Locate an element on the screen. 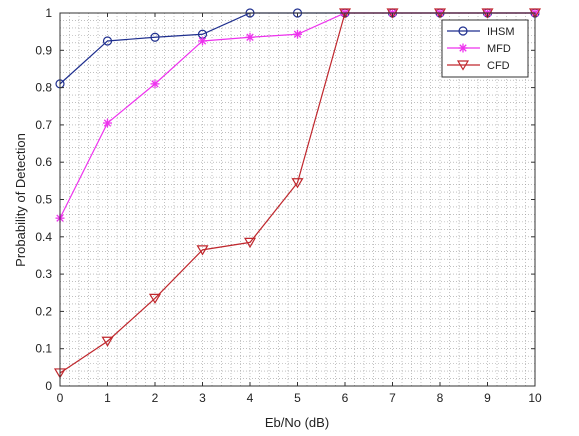 The height and width of the screenshot is (436, 579). x-tick-label: 3 is located at coordinates (202, 398).